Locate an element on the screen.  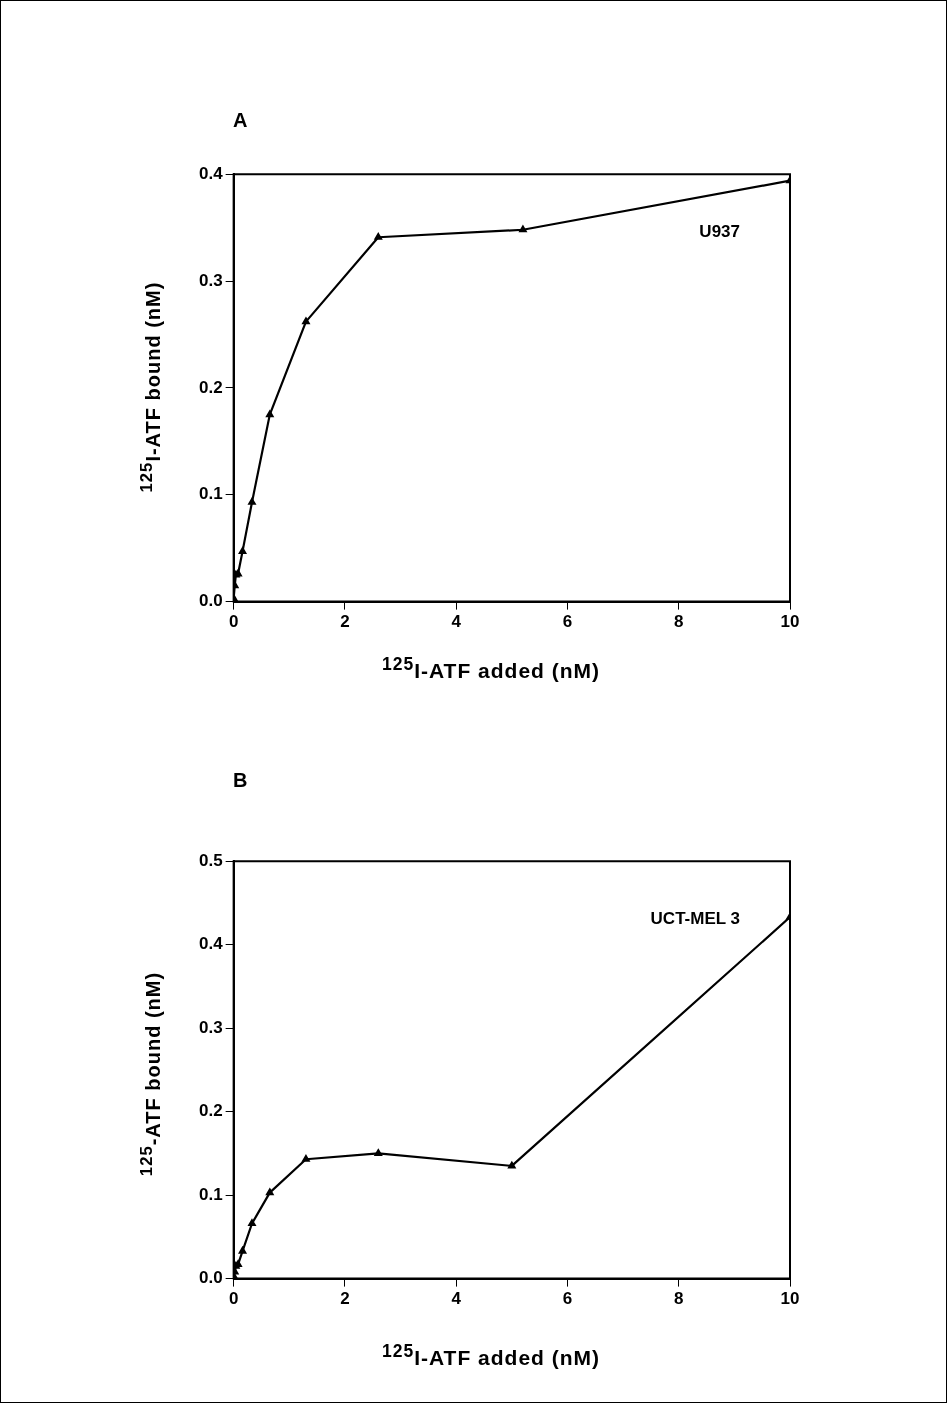
y-tick-label: 0.5 is located at coordinates (210, 860).